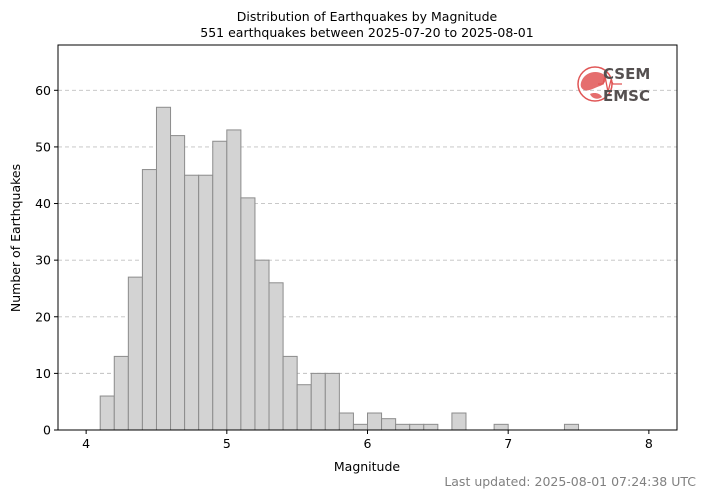 The image size is (706, 499). Describe the element at coordinates (86, 443) in the screenshot. I see `x-tick-label: 4` at that location.